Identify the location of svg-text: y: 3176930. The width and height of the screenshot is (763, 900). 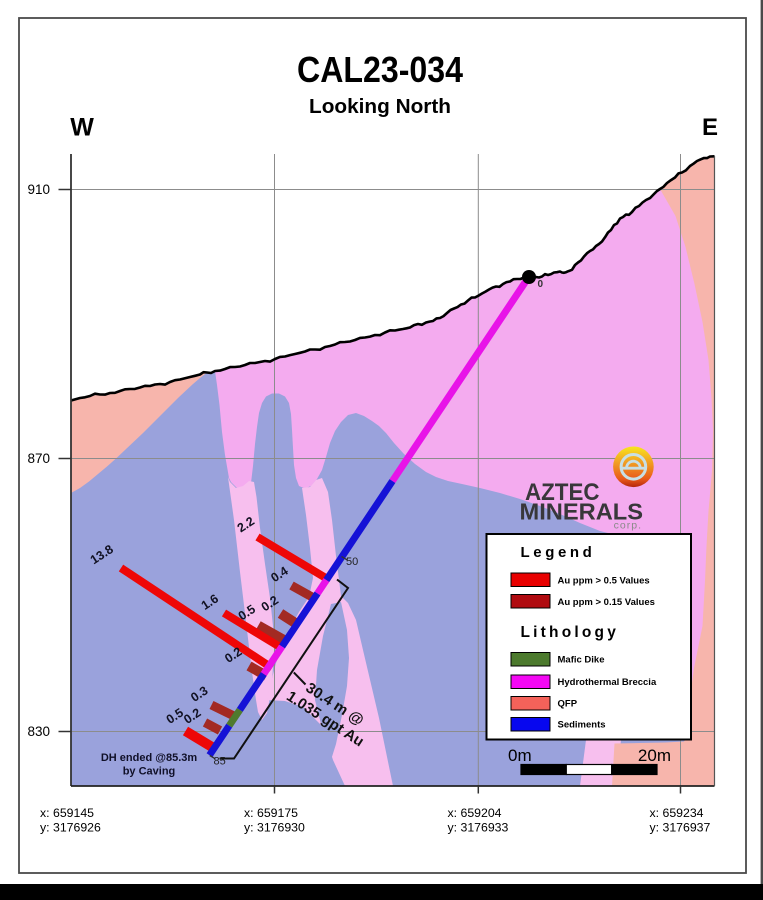
(274, 828).